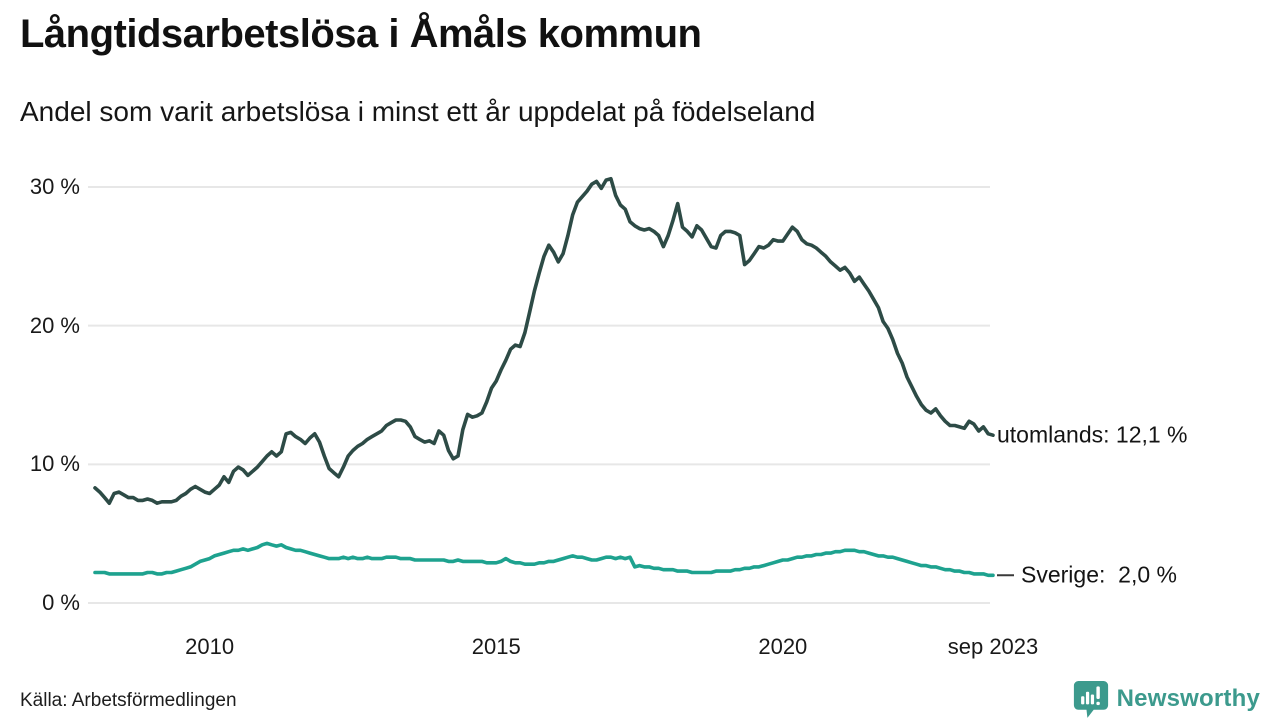 This screenshot has width=1280, height=720. What do you see at coordinates (54, 464) in the screenshot?
I see `y-tick-label: 10 %` at bounding box center [54, 464].